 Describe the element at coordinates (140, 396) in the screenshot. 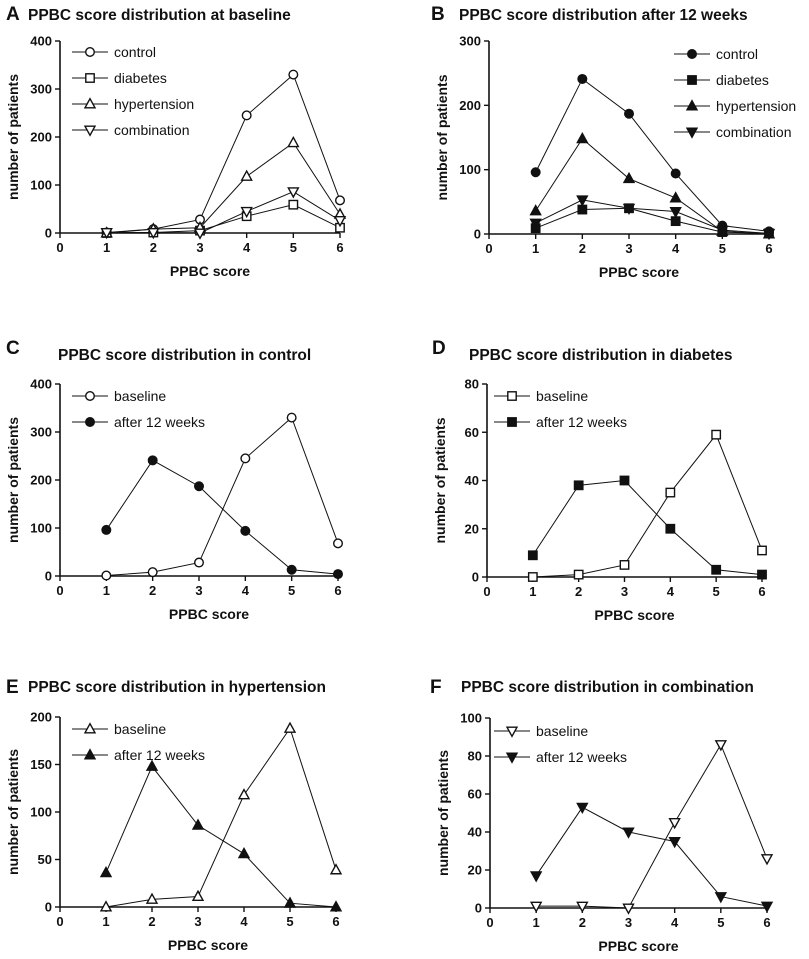

I see `panel-c-legend-label: baseline` at that location.